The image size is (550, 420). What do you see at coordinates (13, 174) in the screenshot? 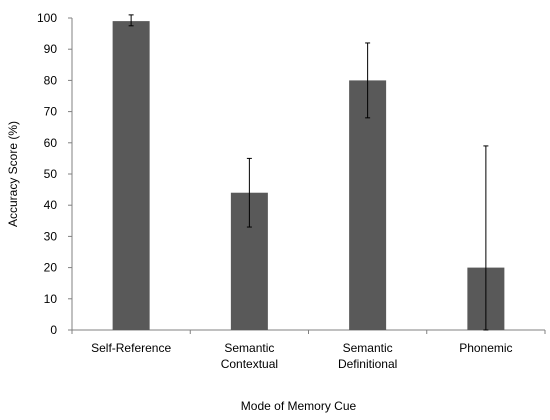
I see `y-axis-title: Accuracy Score (%)` at bounding box center [13, 174].